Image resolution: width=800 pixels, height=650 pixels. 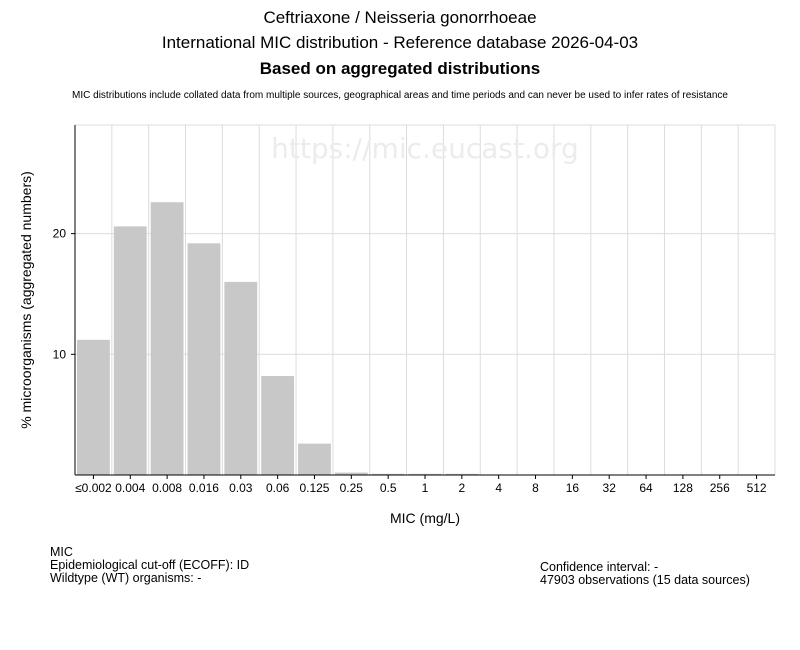 I want to click on x-tick-label: 4, so click(x=498, y=488).